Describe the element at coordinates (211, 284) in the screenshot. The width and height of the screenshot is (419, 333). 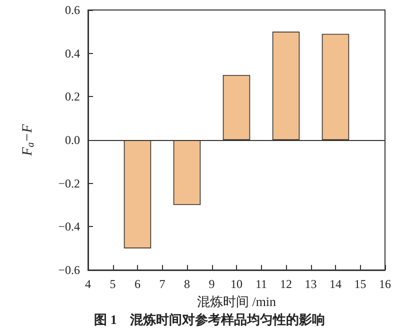
I see `x-tick-label: 9` at that location.